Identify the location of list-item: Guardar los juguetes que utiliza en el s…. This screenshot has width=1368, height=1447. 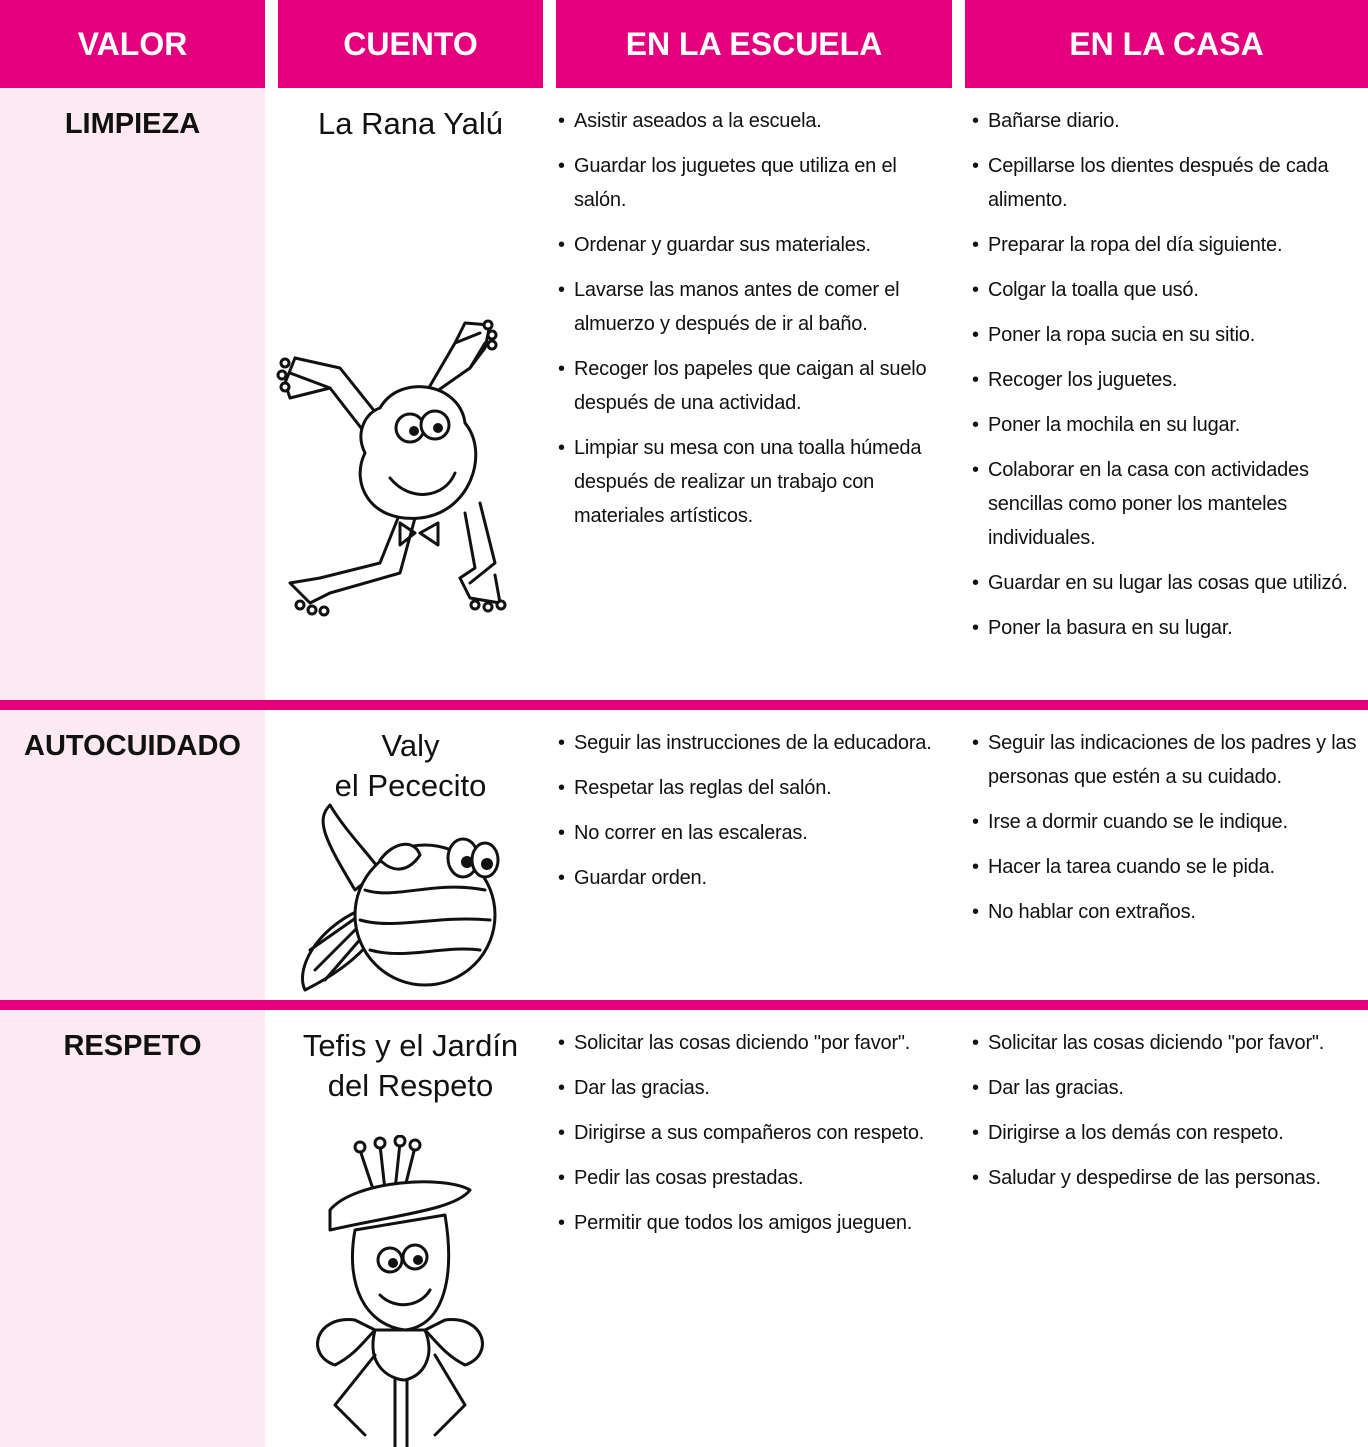
(753, 183).